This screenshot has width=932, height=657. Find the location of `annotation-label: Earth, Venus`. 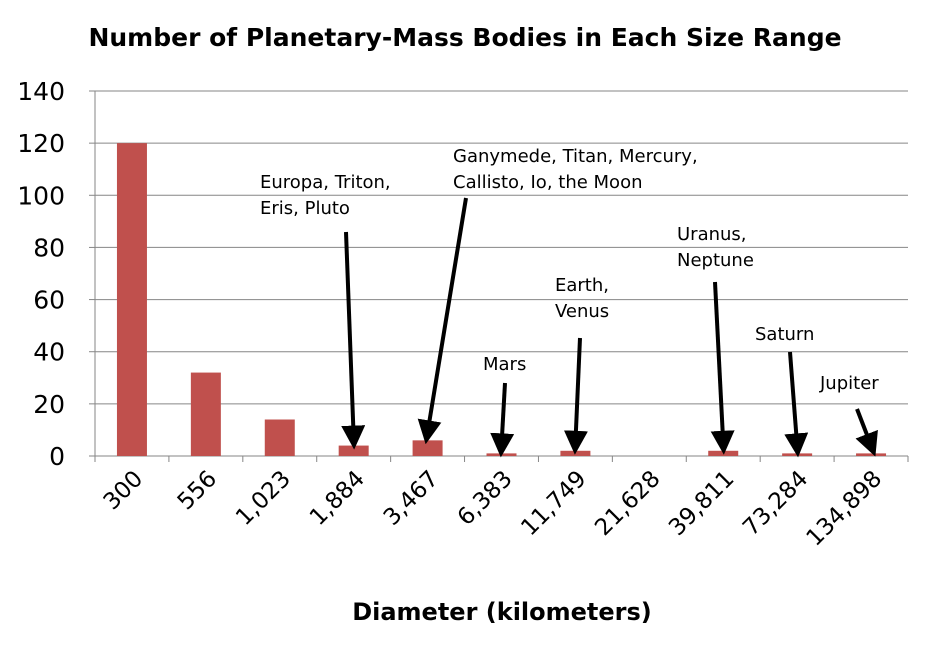

annotation-label: Earth, Venus is located at coordinates (582, 298).